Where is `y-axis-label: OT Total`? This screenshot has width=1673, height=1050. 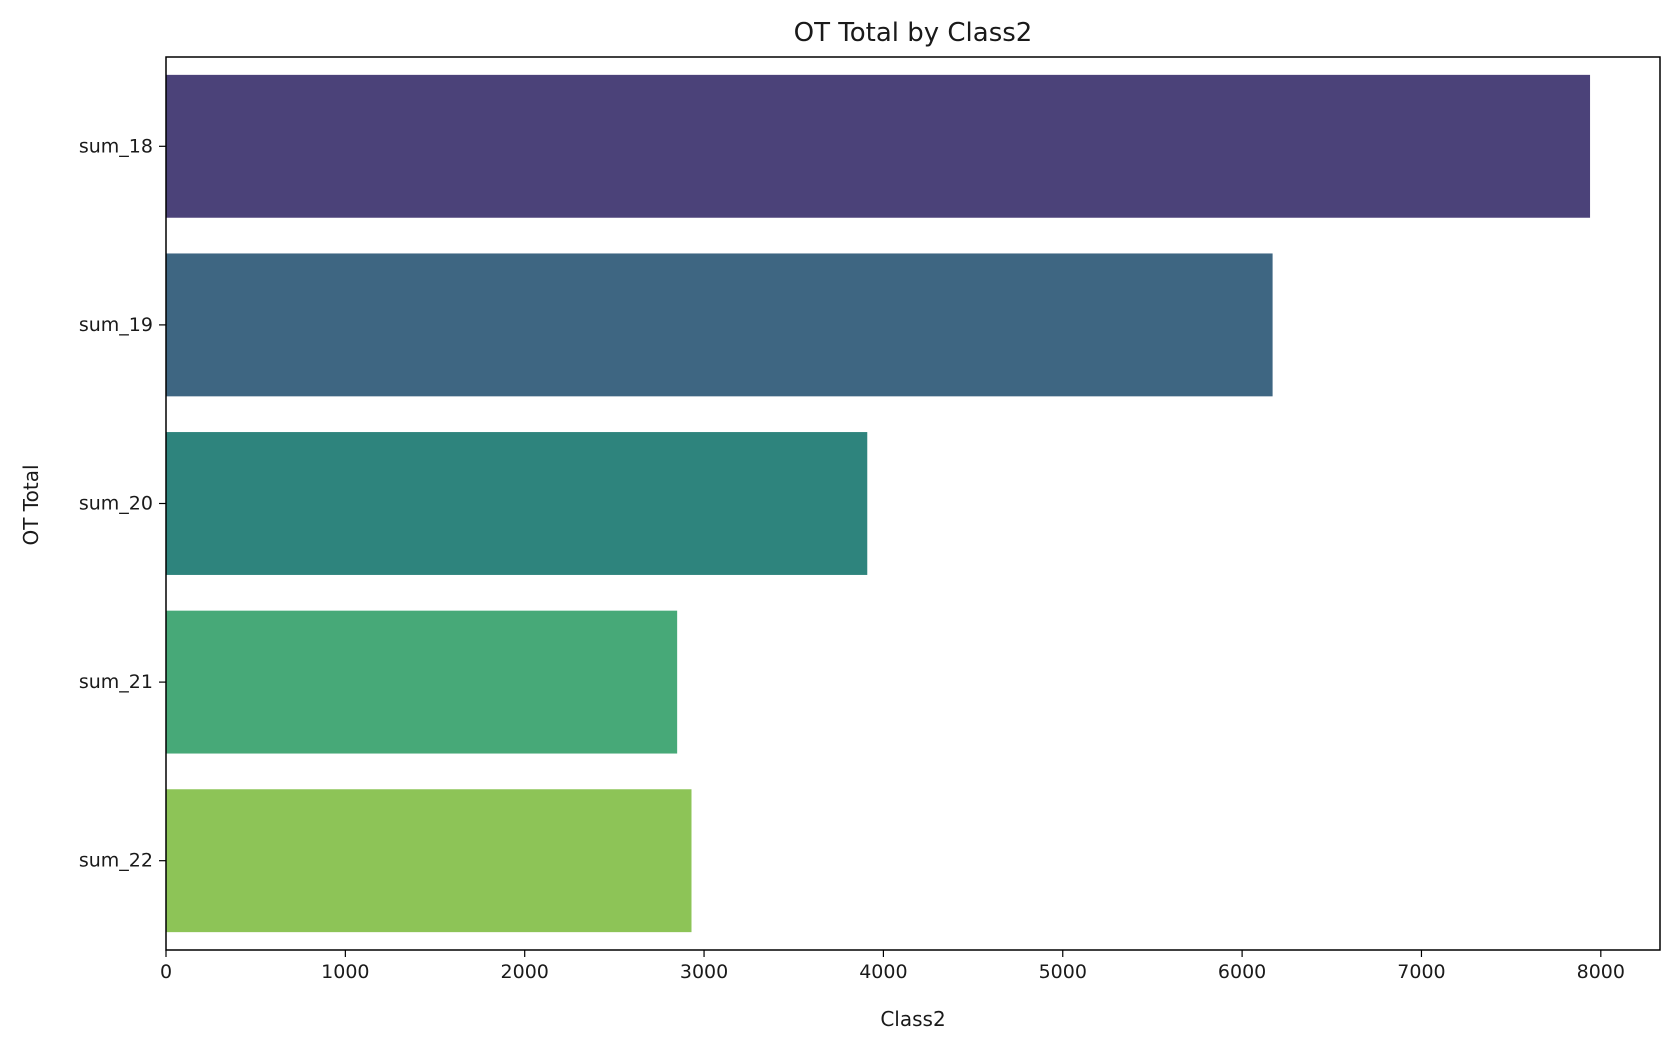 y-axis-label: OT Total is located at coordinates (31, 504).